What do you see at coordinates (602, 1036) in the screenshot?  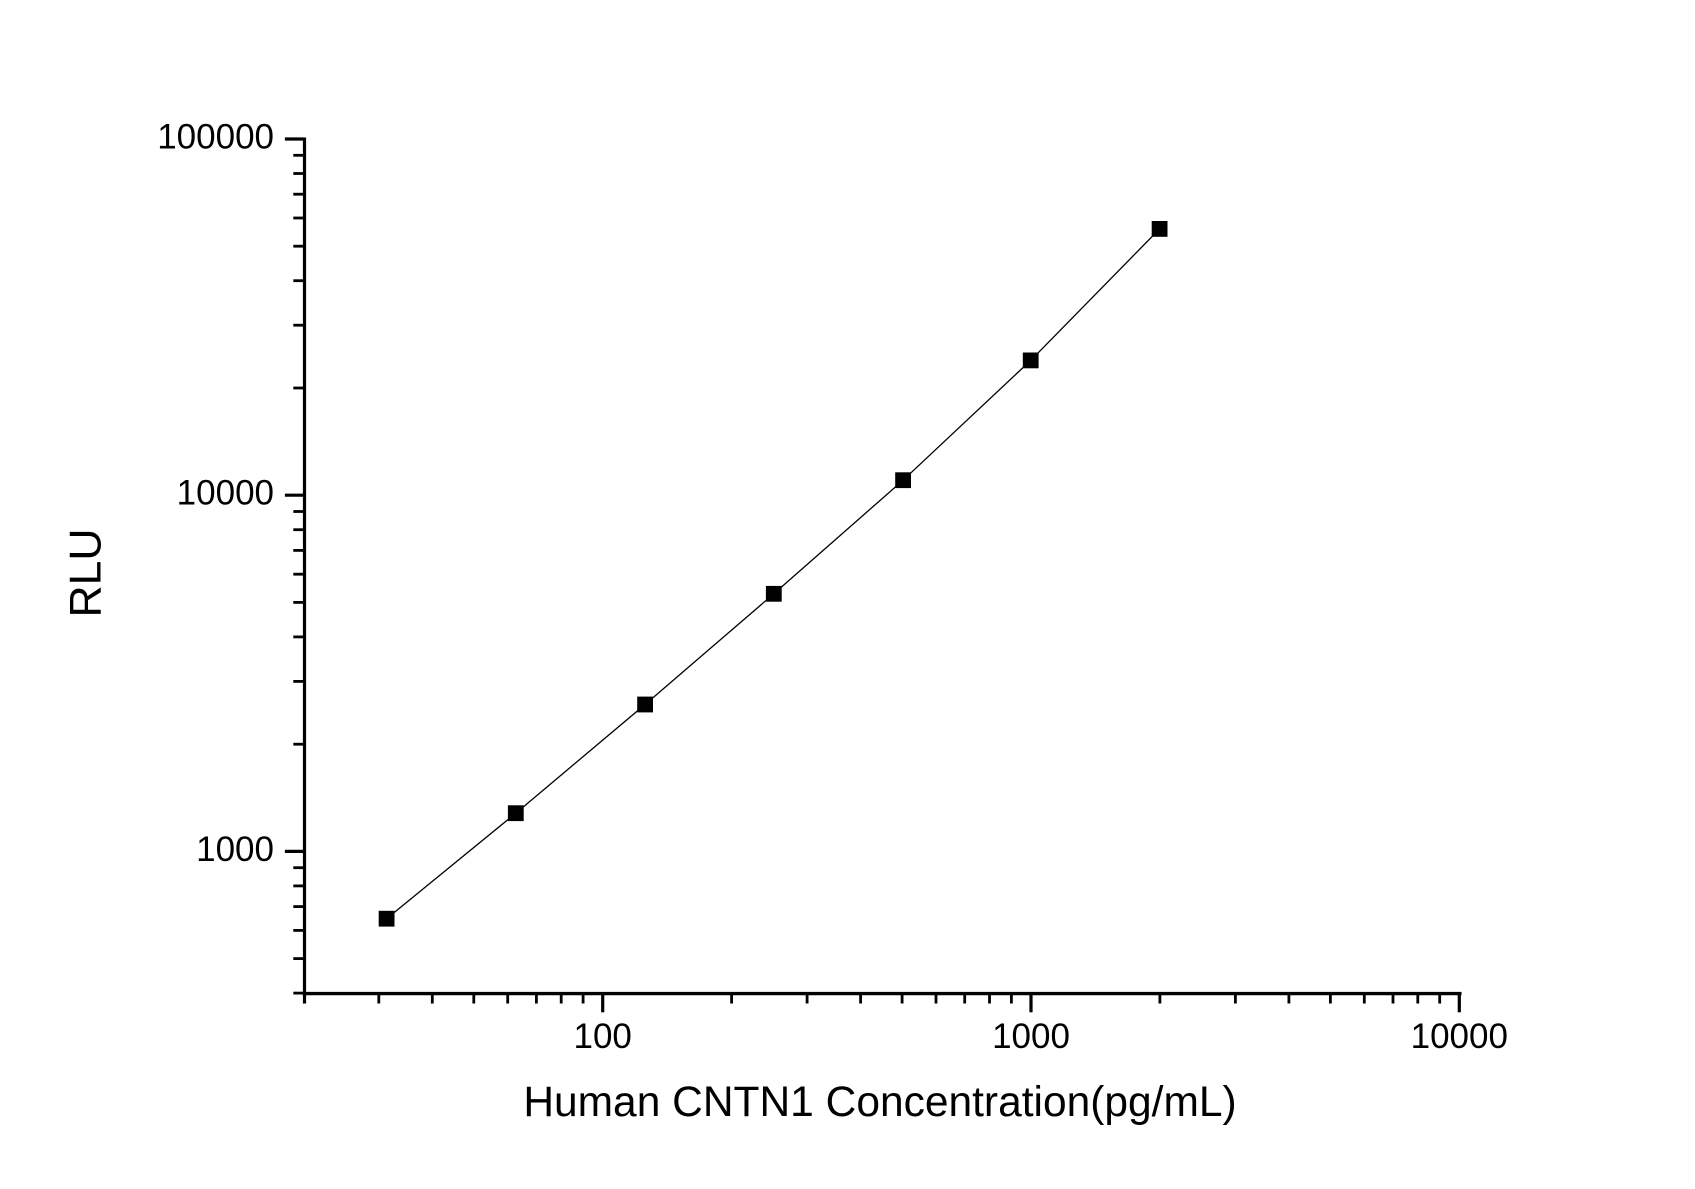 I see `svg-text: 100` at bounding box center [602, 1036].